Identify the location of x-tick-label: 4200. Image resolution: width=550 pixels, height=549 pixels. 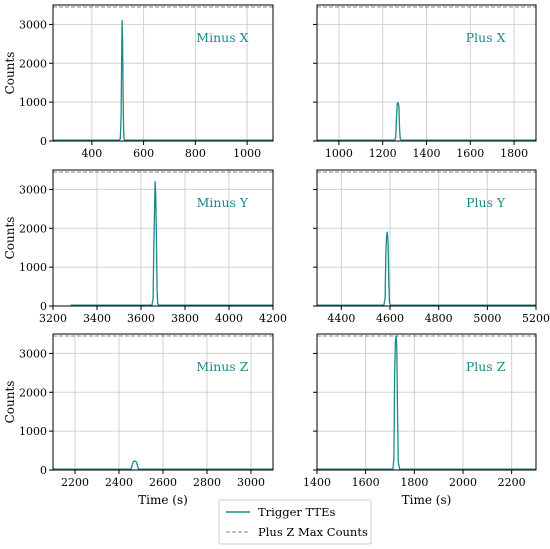
(273, 318).